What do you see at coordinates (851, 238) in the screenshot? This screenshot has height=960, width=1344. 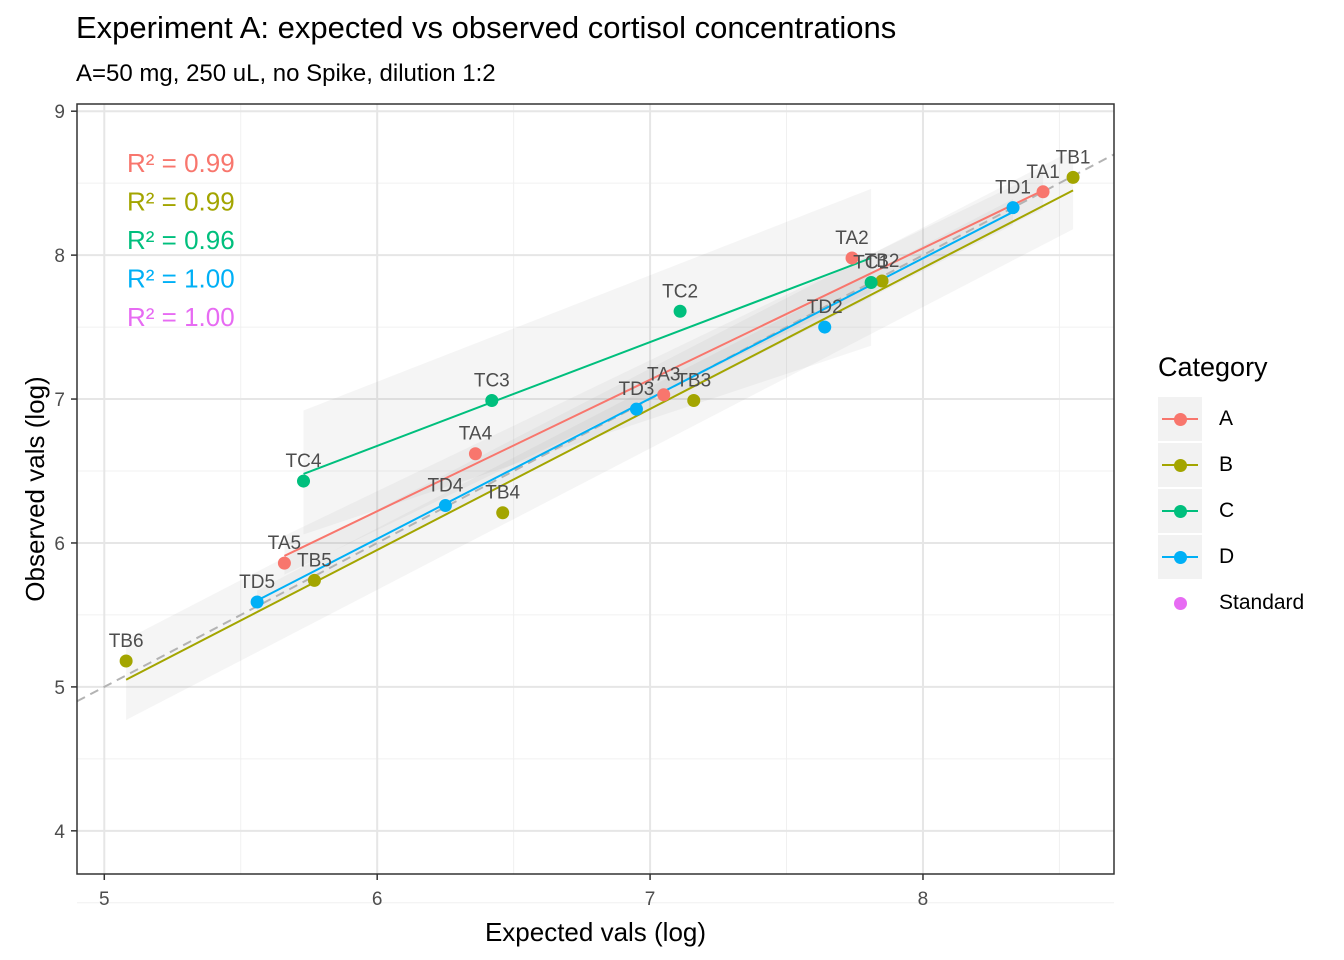 I see `point-label-ta2: TA2` at bounding box center [851, 238].